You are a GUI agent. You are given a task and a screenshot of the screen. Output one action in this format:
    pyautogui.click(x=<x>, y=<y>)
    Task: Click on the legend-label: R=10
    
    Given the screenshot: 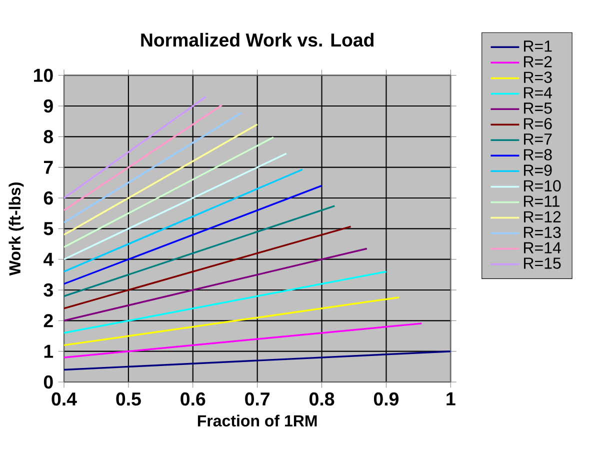 What is the action you would take?
    pyautogui.click(x=542, y=186)
    